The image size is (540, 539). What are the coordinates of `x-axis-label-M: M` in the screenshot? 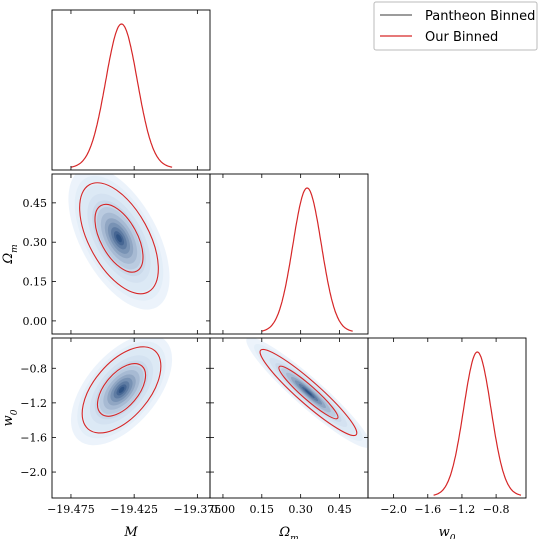 It's located at (130, 532).